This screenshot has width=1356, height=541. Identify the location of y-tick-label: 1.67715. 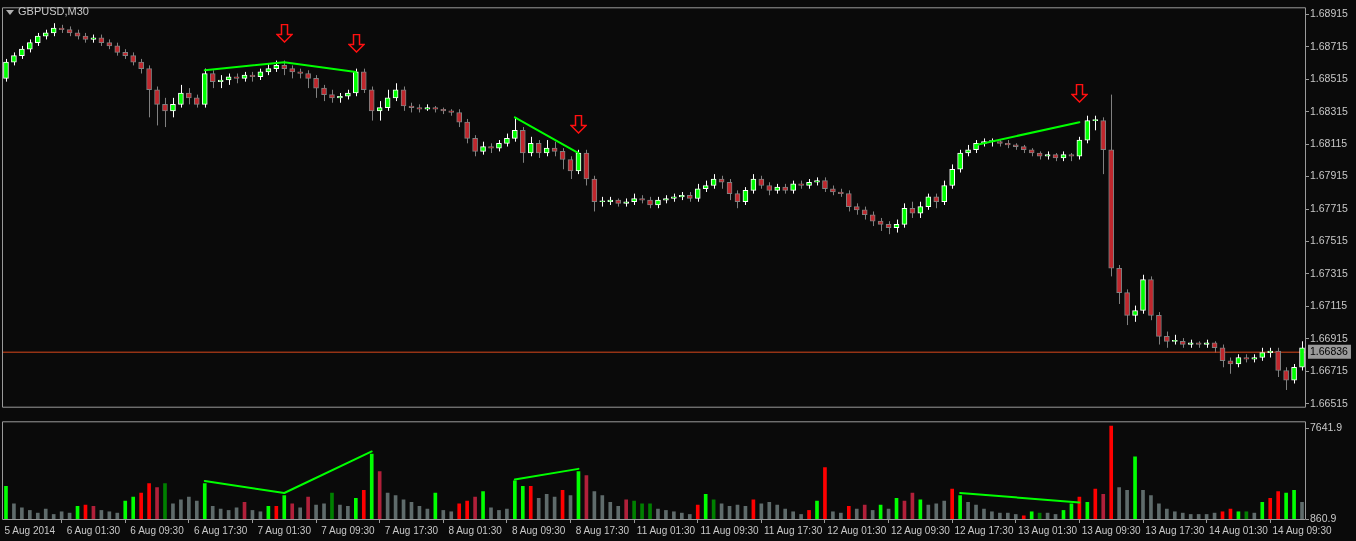
(1329, 207).